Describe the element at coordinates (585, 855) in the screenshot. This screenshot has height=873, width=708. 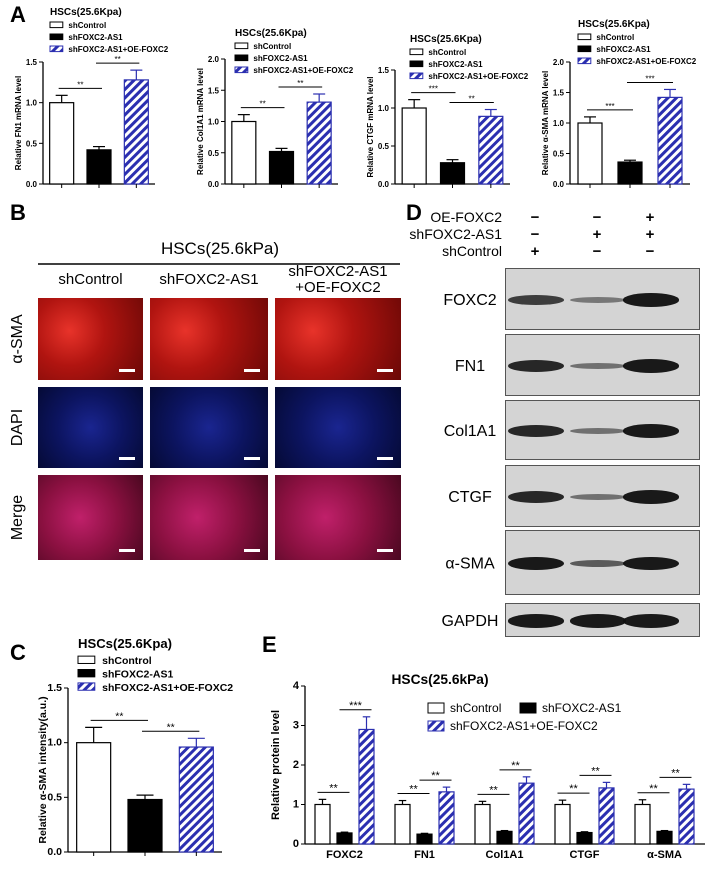
I see `chart-6-category-label: CTGF` at that location.